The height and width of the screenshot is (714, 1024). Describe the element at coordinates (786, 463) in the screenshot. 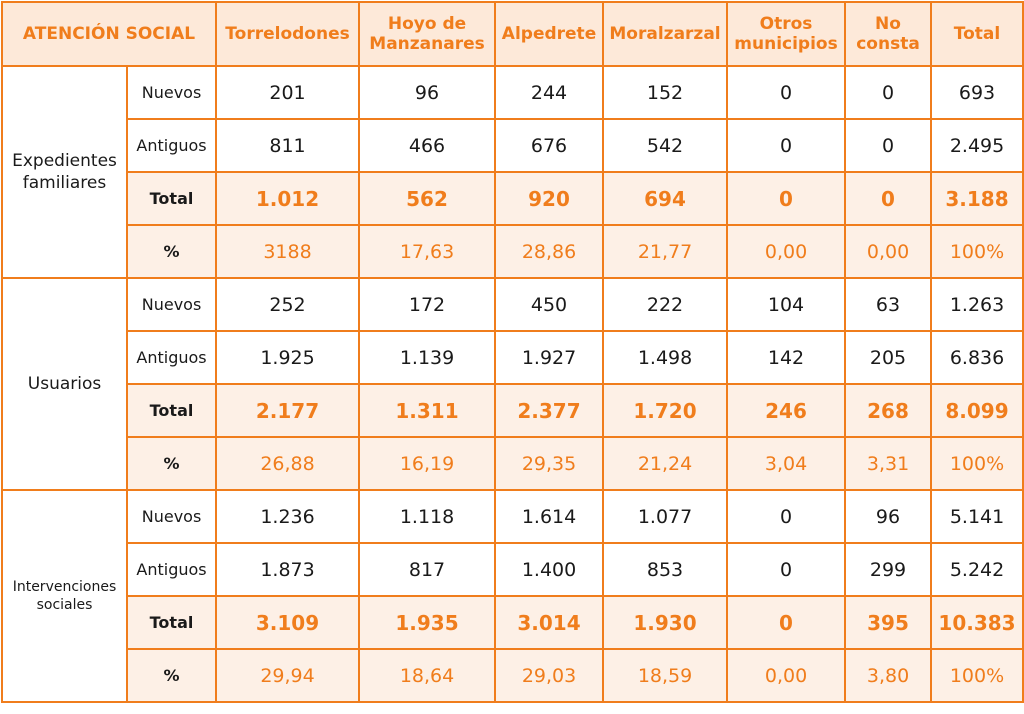

I see `table-cell: 3,04` at that location.